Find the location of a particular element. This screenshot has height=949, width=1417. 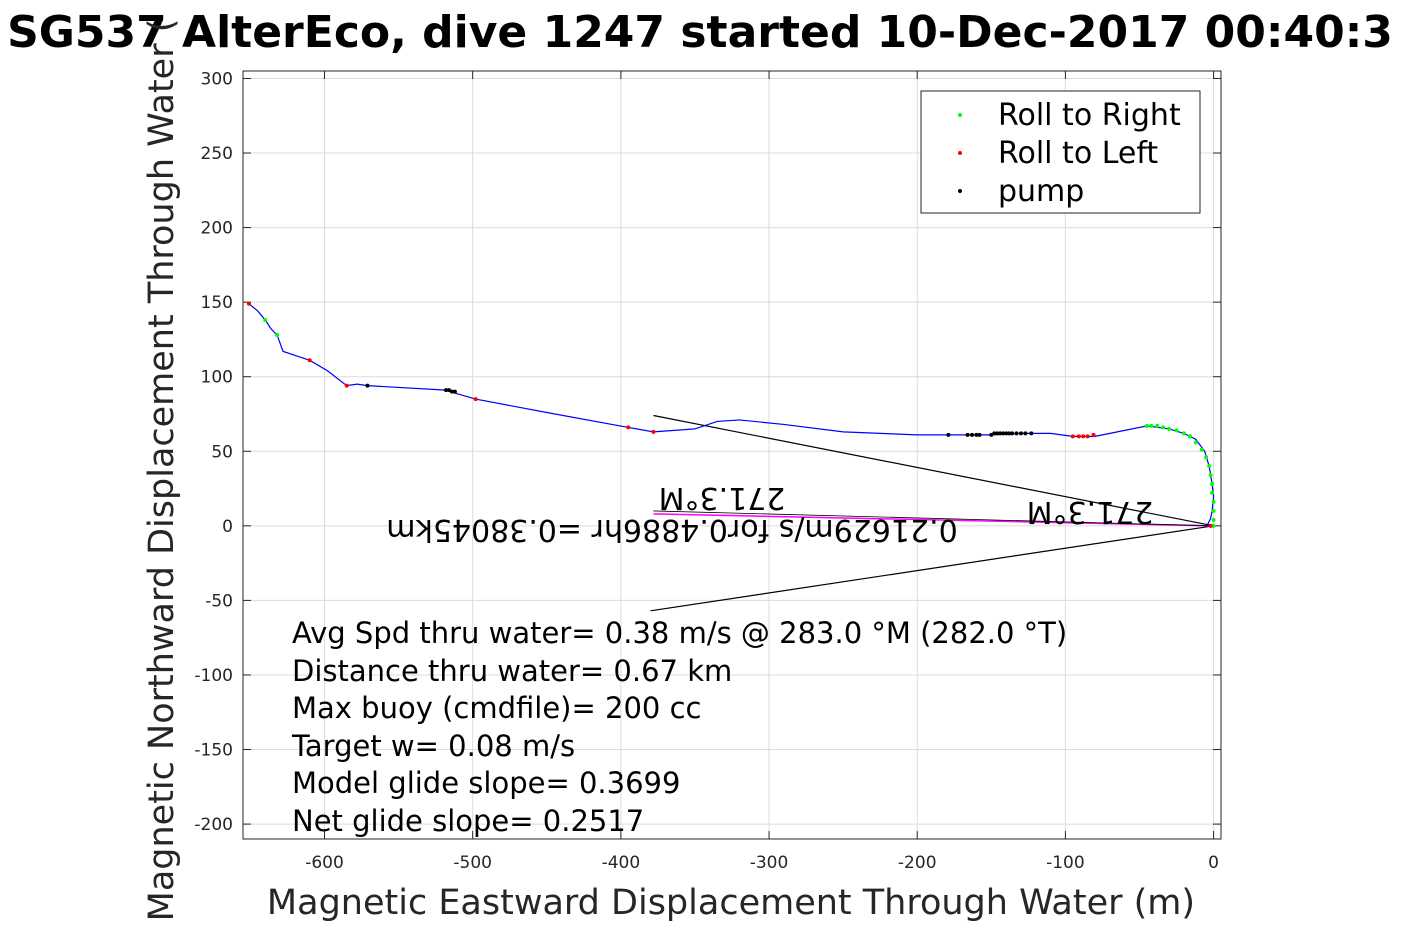

legend: Roll to Right Roll to Left pump is located at coordinates (1060, 152).